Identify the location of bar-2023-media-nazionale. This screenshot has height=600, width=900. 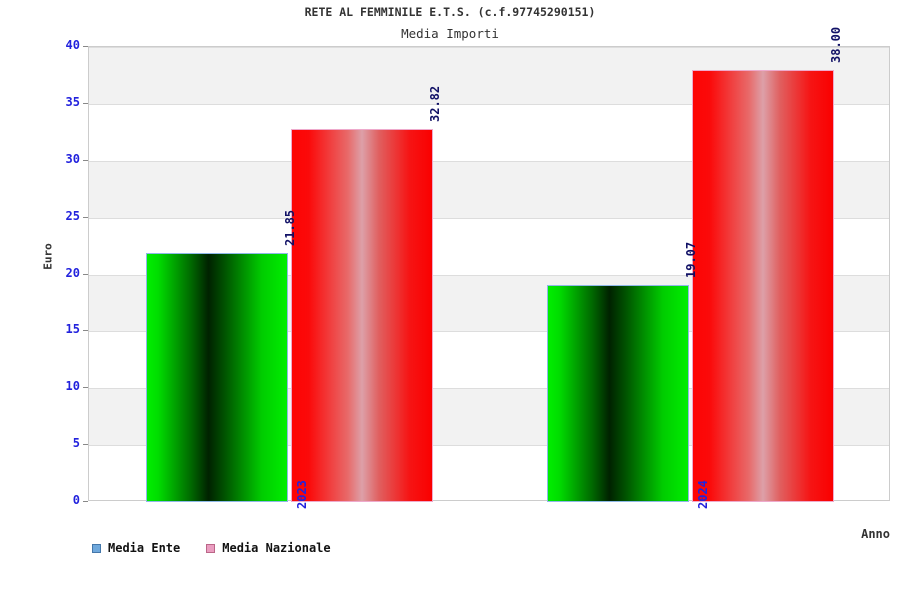
(362, 315).